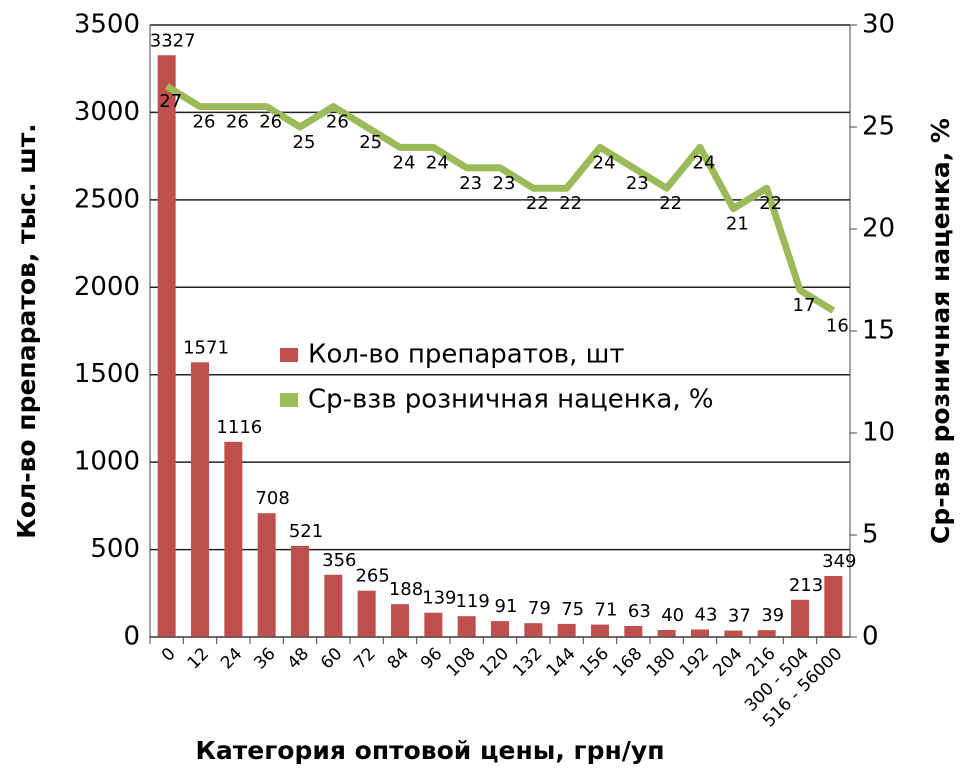 The image size is (961, 771). What do you see at coordinates (639, 611) in the screenshot?
I see `bar-value-label: 63` at bounding box center [639, 611].